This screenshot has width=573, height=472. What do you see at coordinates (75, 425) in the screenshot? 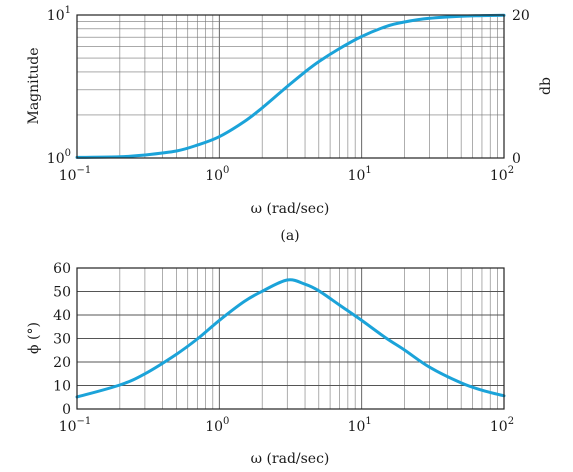
I see `phase-x-tick-label: 10⁻¹` at bounding box center [75, 425].